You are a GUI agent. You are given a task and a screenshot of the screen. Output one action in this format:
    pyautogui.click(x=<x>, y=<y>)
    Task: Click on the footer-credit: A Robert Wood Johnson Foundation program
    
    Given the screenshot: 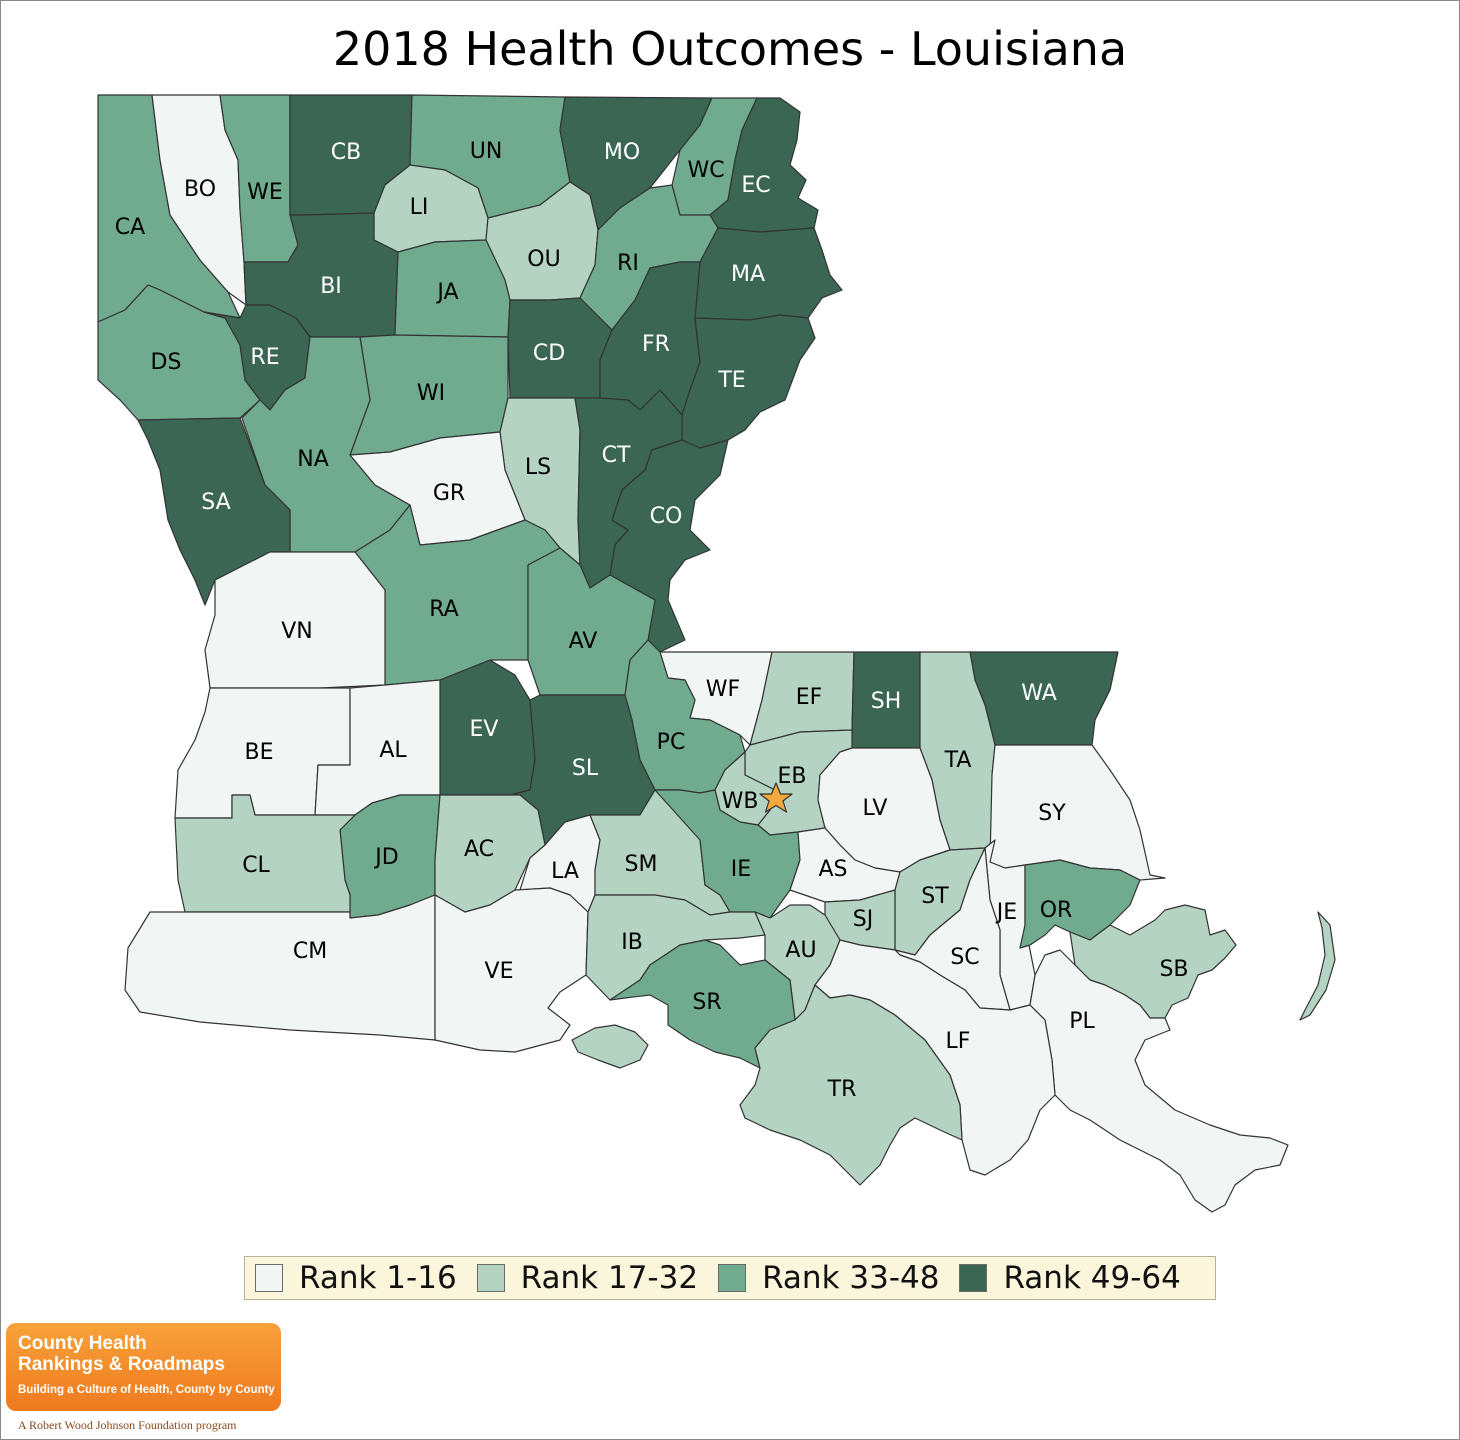 What is the action you would take?
    pyautogui.click(x=127, y=1425)
    